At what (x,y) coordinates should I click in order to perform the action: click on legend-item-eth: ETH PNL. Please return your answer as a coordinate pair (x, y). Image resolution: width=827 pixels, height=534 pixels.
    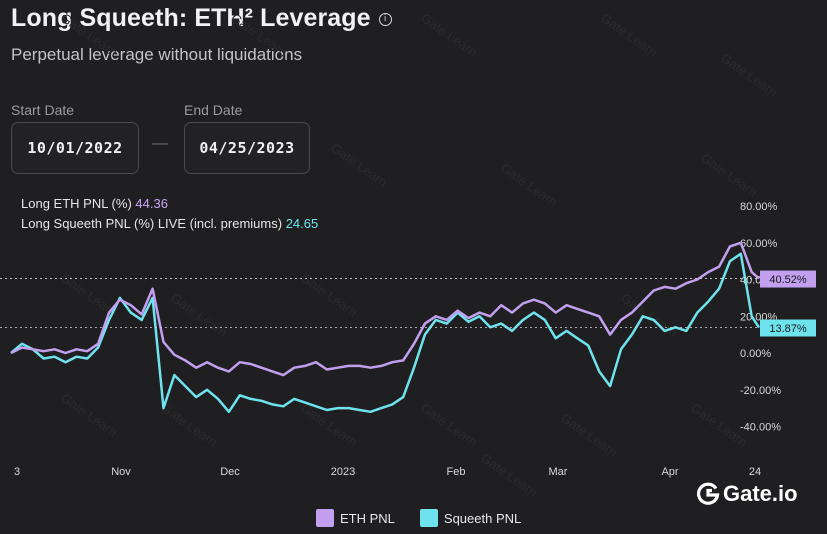
    Looking at the image, I should click on (355, 518).